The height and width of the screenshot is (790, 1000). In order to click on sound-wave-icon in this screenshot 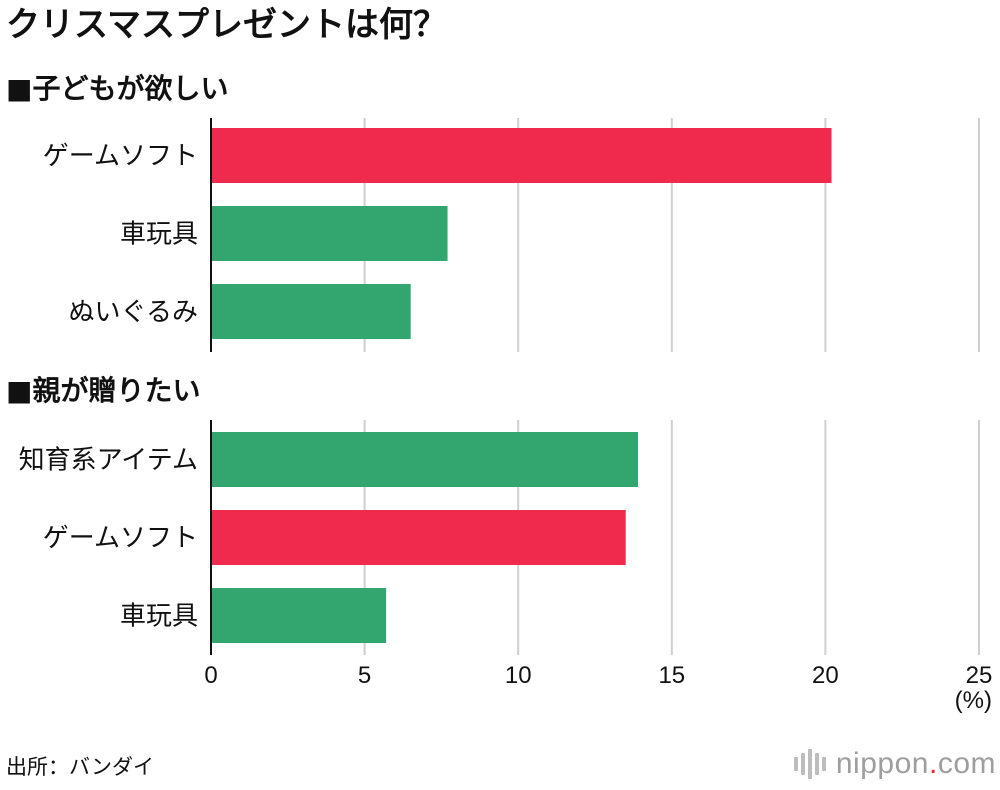, I will do `click(809, 764)`.